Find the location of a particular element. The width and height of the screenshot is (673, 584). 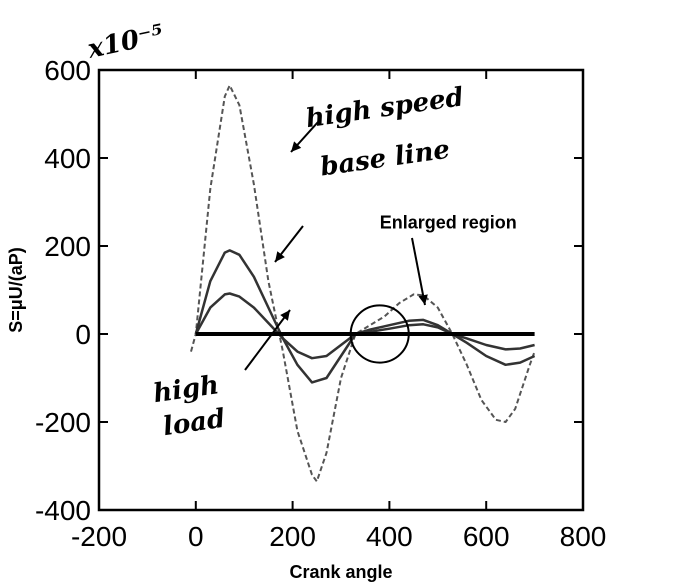

x-tick-label: 600 is located at coordinates (486, 536).